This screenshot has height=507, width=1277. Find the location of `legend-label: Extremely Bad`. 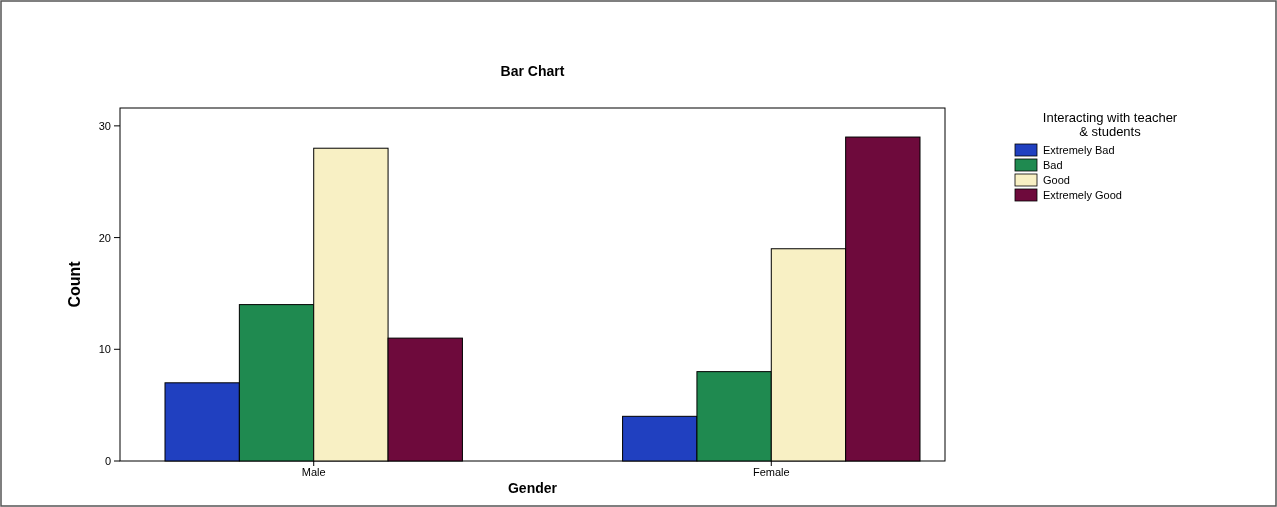

legend-label: Extremely Bad is located at coordinates (1079, 150).